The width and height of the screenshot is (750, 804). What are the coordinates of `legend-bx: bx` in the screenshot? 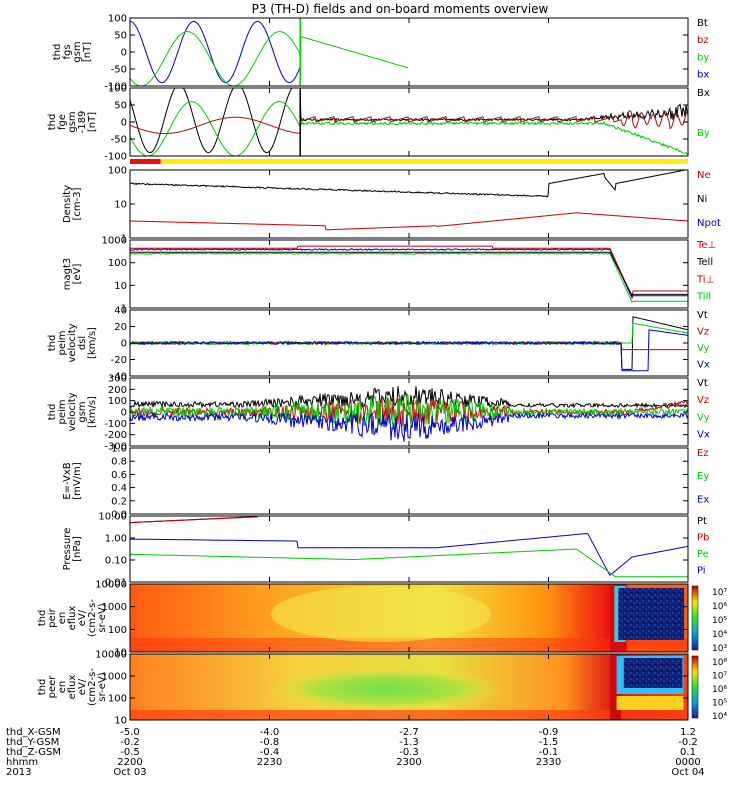 It's located at (703, 74).